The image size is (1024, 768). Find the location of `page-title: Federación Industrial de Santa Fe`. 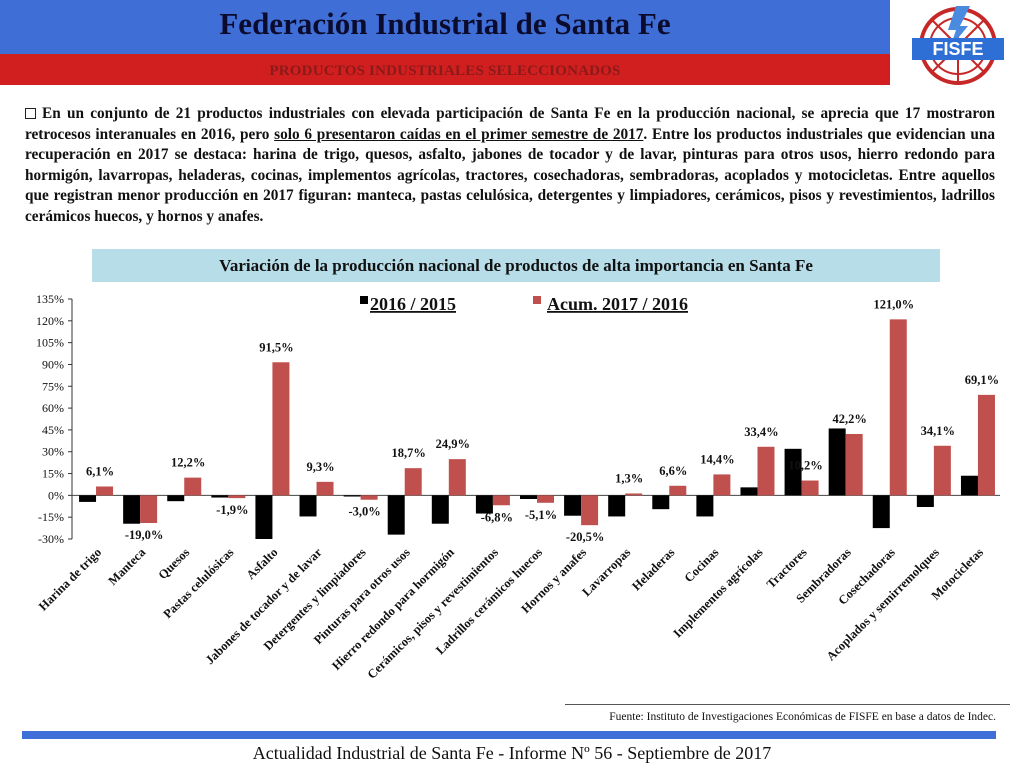

page-title: Federación Industrial de Santa Fe is located at coordinates (445, 23).